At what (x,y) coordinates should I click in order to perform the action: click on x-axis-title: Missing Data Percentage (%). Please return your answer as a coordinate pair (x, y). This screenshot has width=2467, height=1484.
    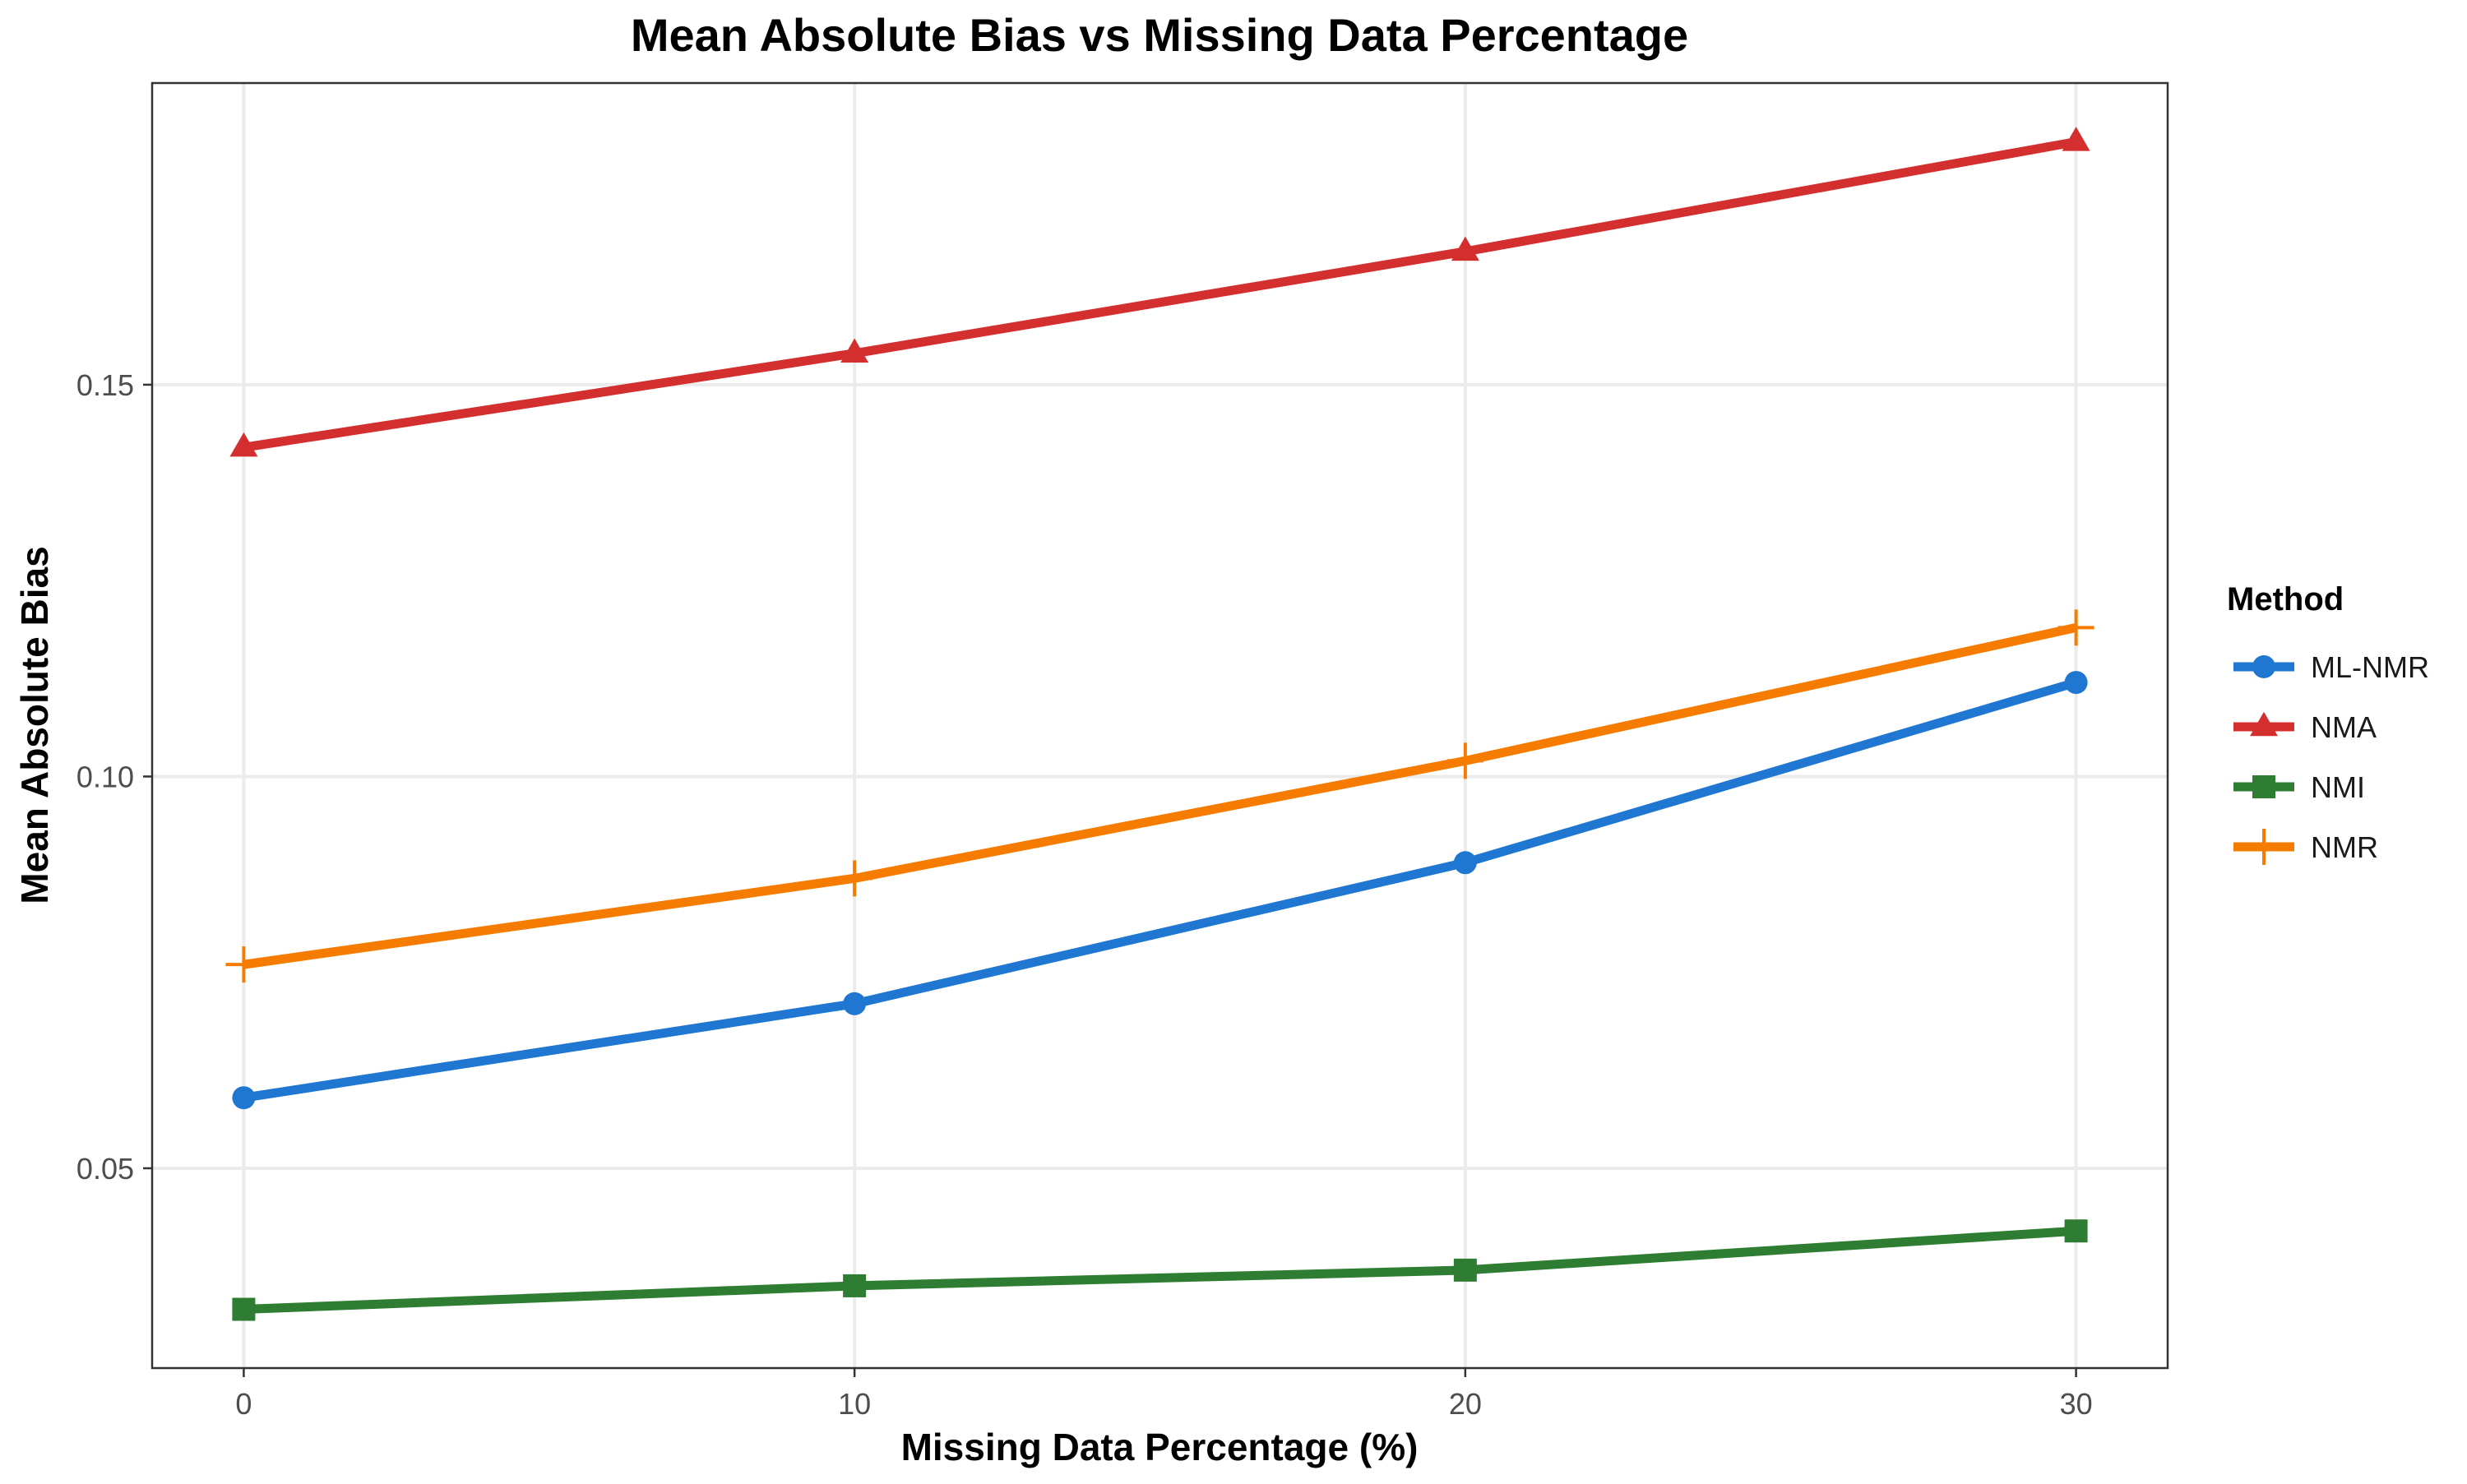
    Looking at the image, I should click on (1160, 1447).